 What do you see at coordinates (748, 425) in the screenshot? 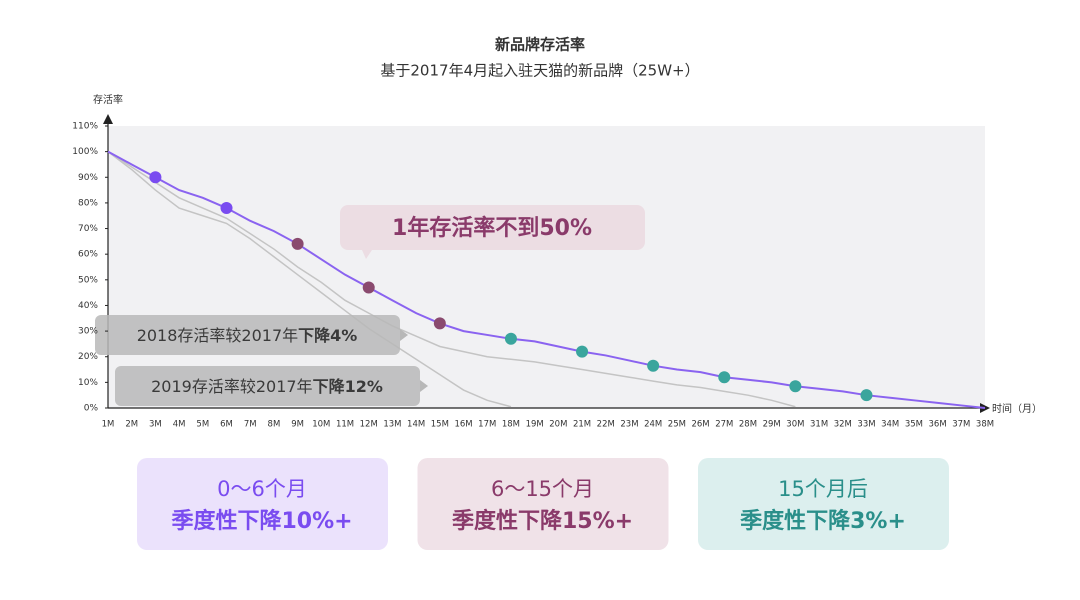
I see `x-tick-label: 28M` at bounding box center [748, 425].